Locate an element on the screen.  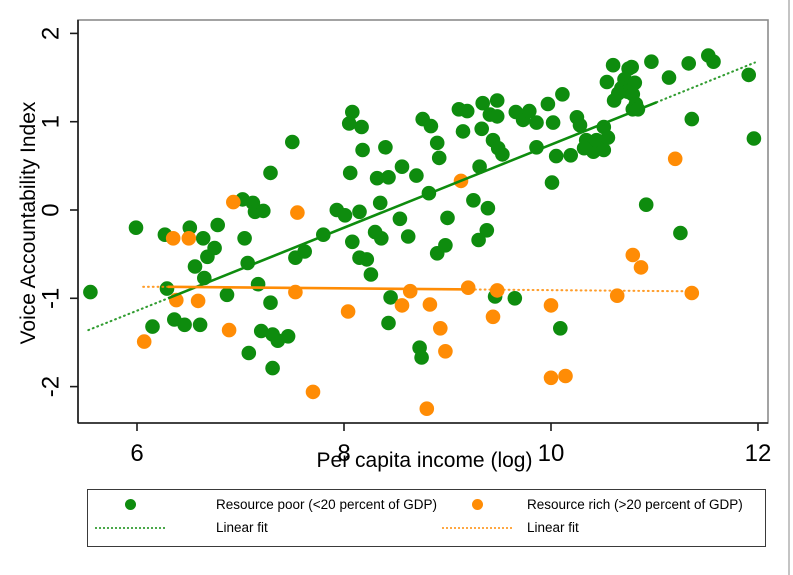
fit-line-rich-dotted is located at coordinates (576, 290).